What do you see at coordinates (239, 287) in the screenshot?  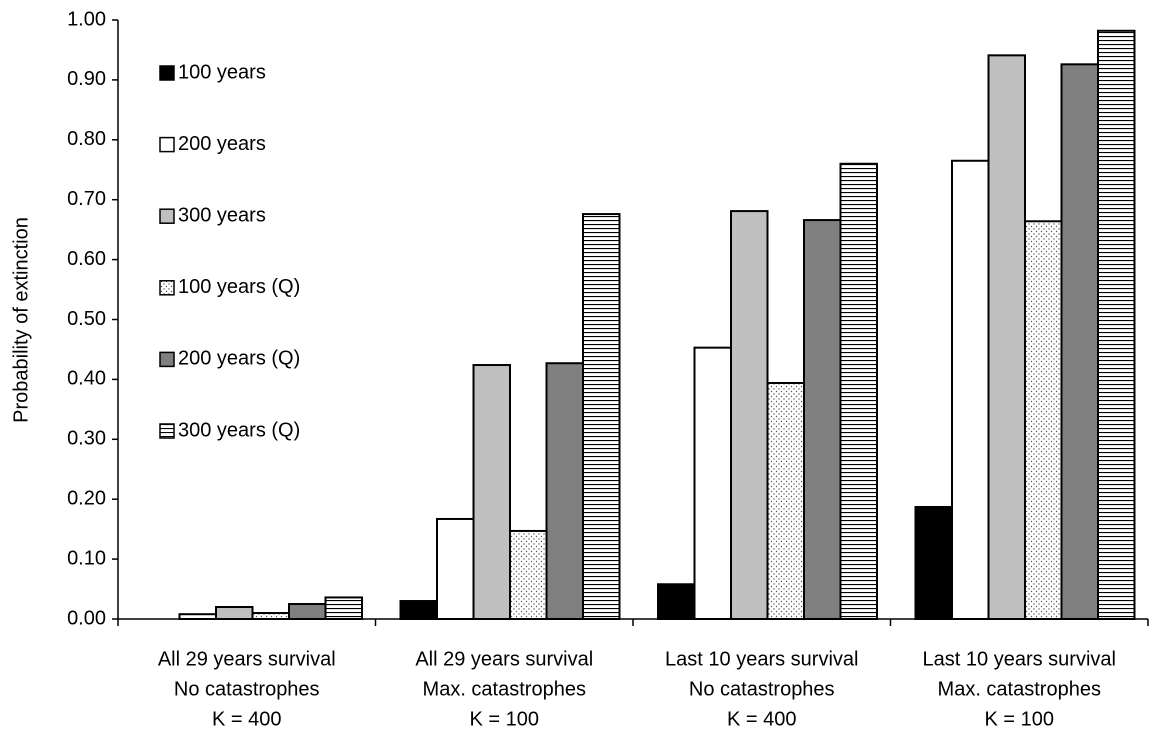 I see `legend-label: 100 years (Q)` at bounding box center [239, 287].